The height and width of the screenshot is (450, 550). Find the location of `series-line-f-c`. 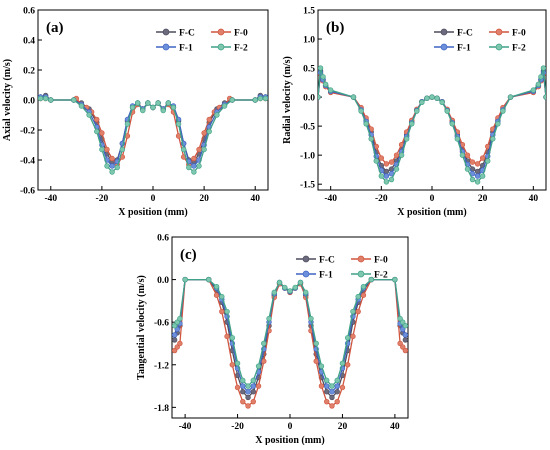

series-line-f-c is located at coordinates (290, 338).